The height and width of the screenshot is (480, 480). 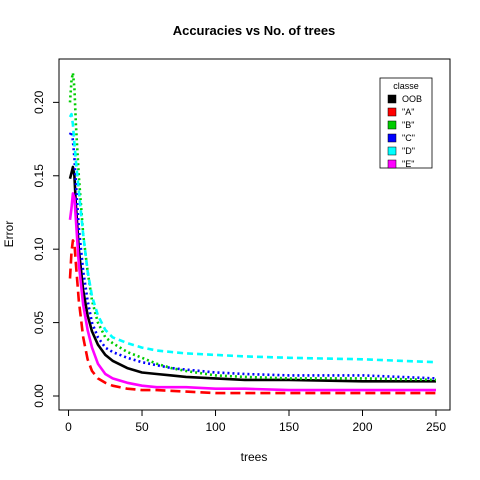 I want to click on y-tick-label: 0.10, so click(x=39, y=249).